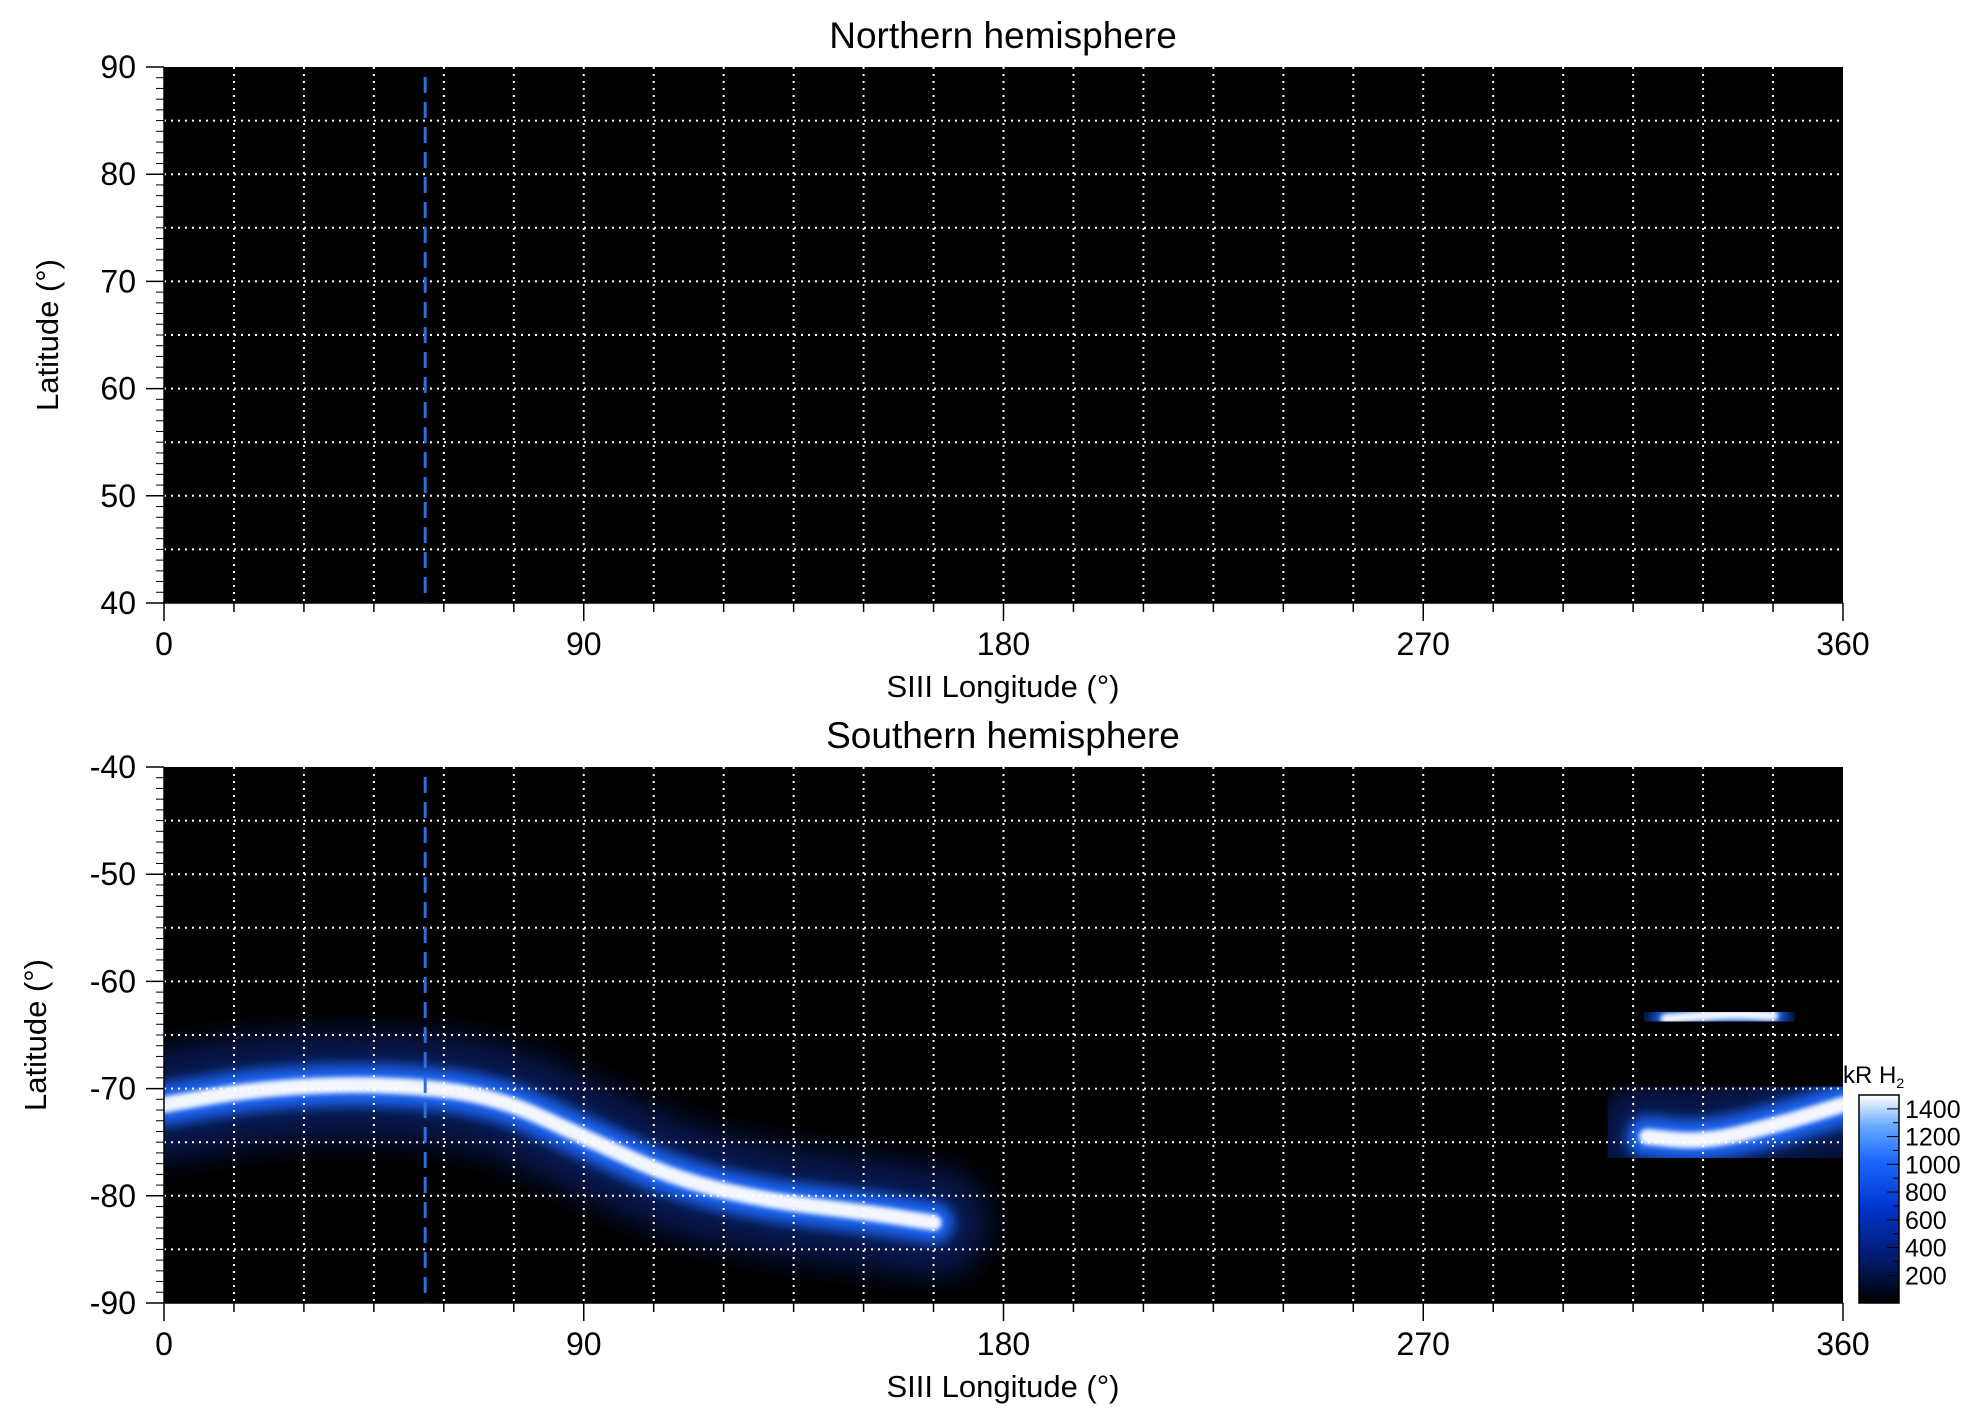 The height and width of the screenshot is (1423, 1983). Describe the element at coordinates (113, 874) in the screenshot. I see `y-tick-label: -50` at that location.